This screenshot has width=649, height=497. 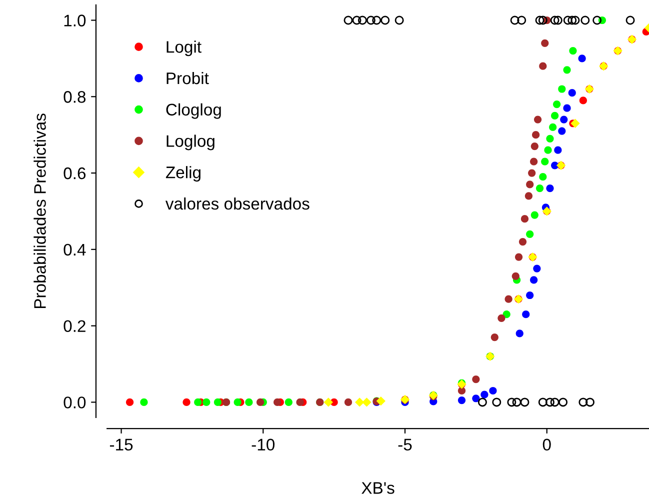 I want to click on legend-label: Logit, so click(x=184, y=48).